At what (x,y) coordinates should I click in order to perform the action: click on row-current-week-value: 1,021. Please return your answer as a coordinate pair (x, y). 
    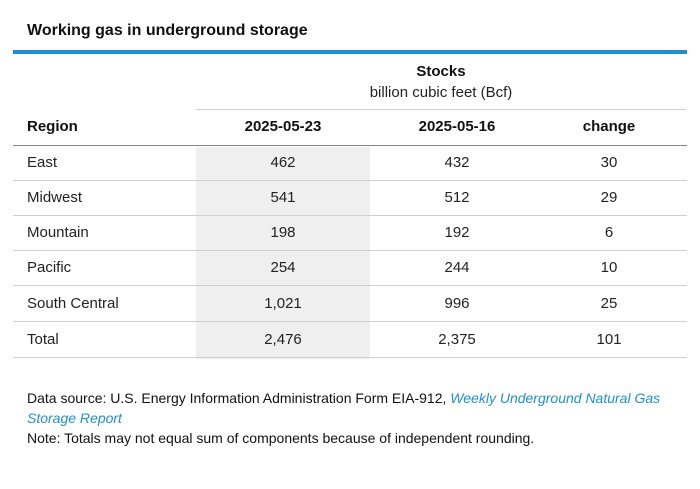
    Looking at the image, I should click on (283, 303).